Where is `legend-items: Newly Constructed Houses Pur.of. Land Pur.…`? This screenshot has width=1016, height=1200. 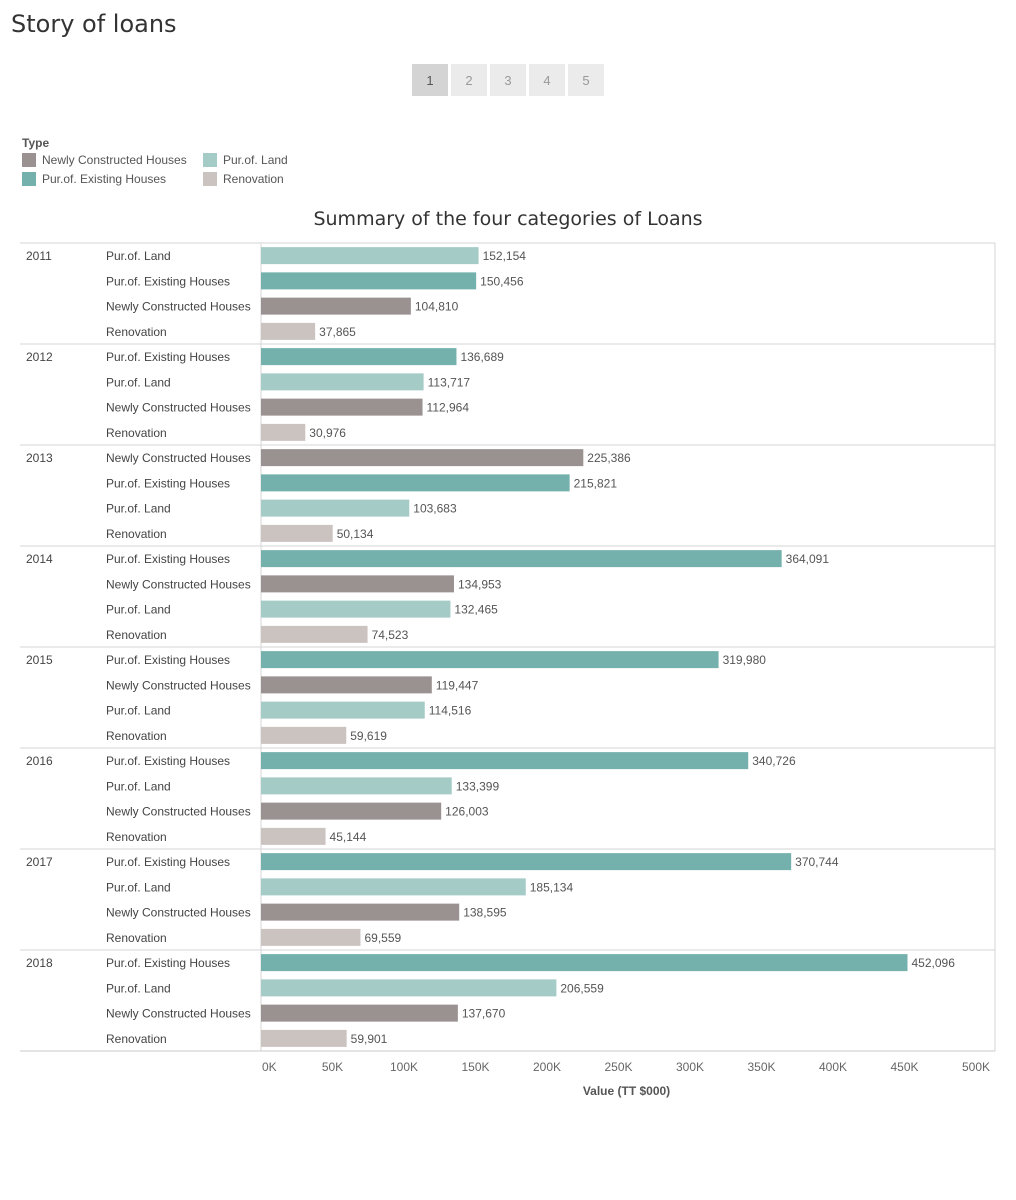
legend-items: Newly Constructed Houses Pur.of. Land Pur.… is located at coordinates (172, 169).